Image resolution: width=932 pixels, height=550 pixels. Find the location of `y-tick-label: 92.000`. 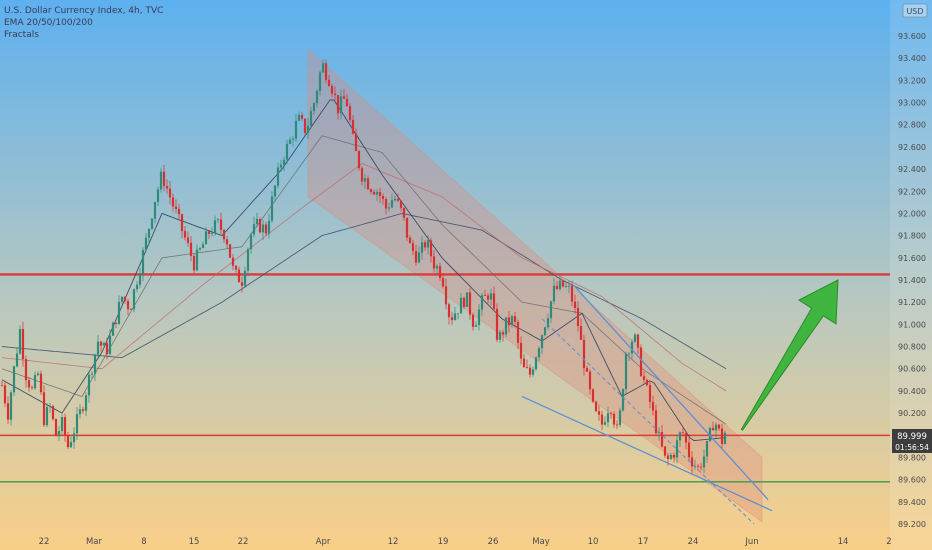

y-tick-label: 92.000 is located at coordinates (912, 213).